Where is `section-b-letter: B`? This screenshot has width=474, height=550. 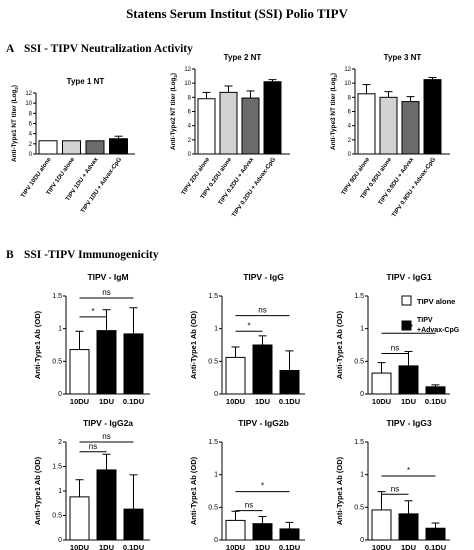
section-b-letter: B is located at coordinates (10, 255).